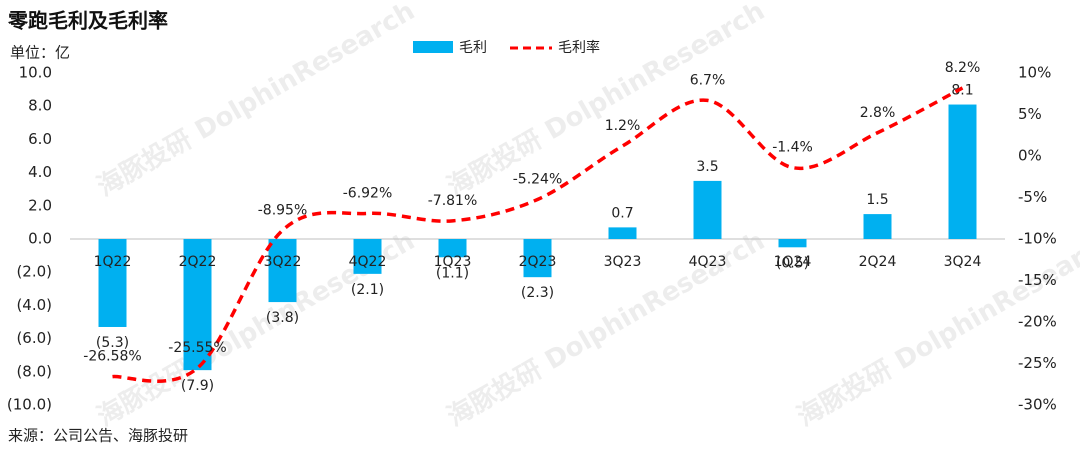 This screenshot has width=1080, height=455. What do you see at coordinates (538, 179) in the screenshot?
I see `data-label: -5.24%` at bounding box center [538, 179].